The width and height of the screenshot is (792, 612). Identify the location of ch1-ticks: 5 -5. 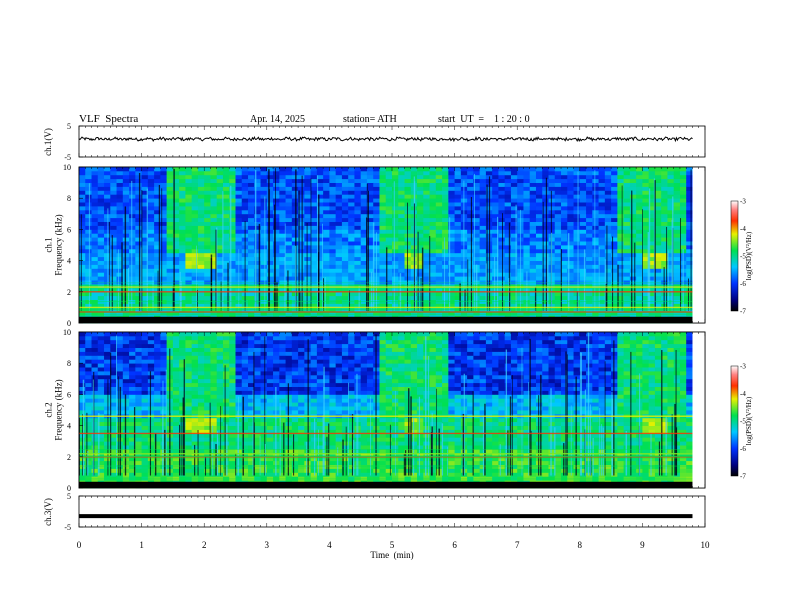
(385, 142).